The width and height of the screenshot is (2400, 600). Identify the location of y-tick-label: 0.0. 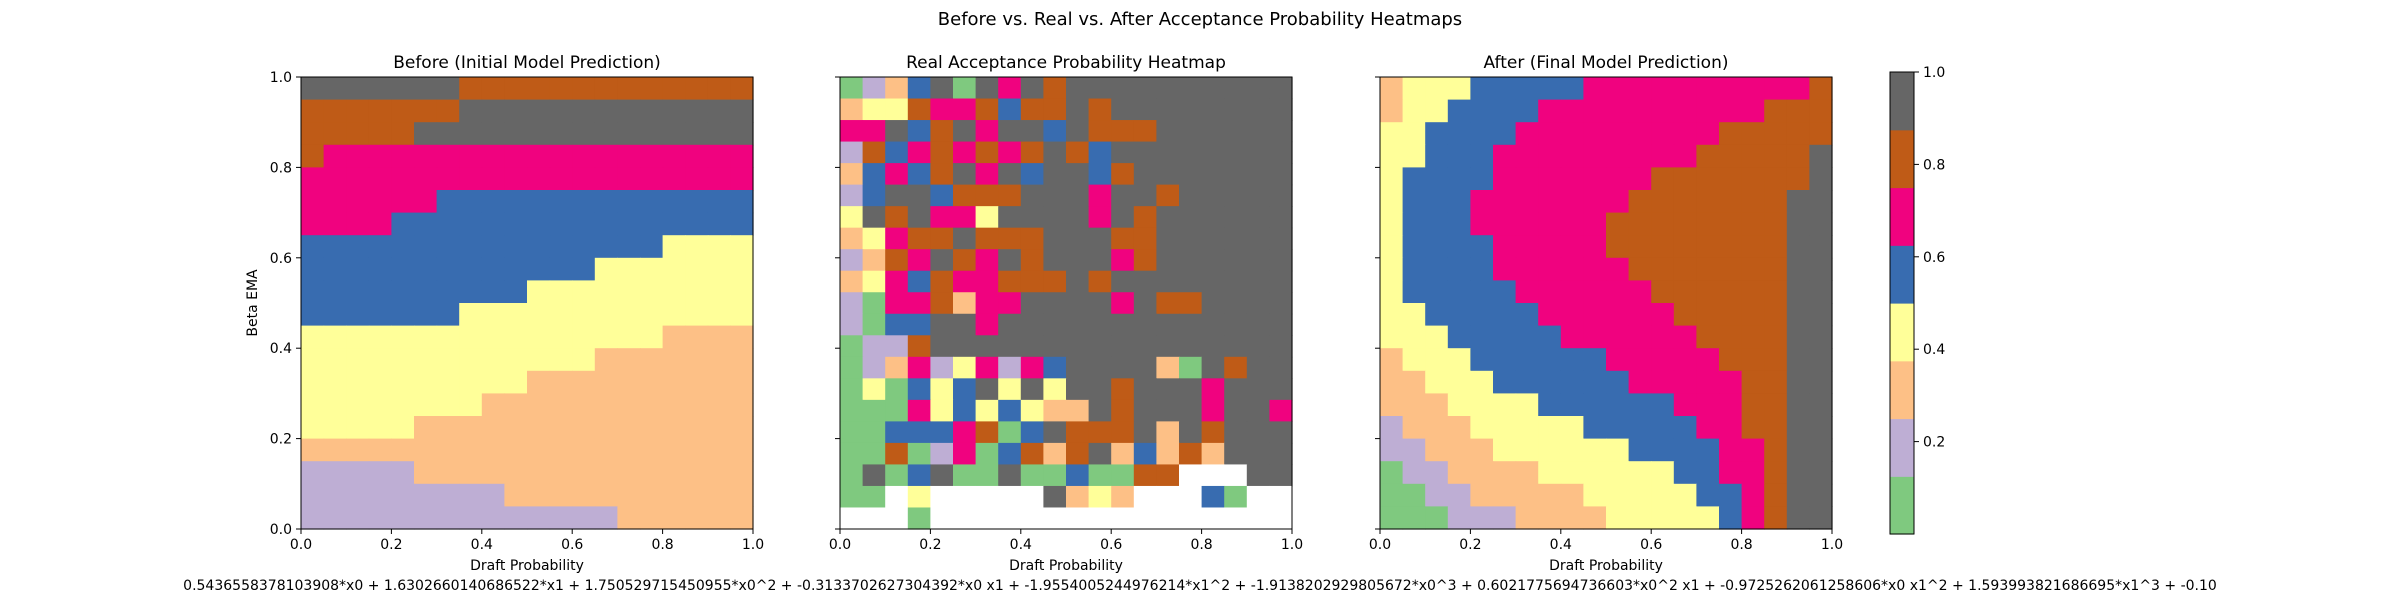
(281, 530).